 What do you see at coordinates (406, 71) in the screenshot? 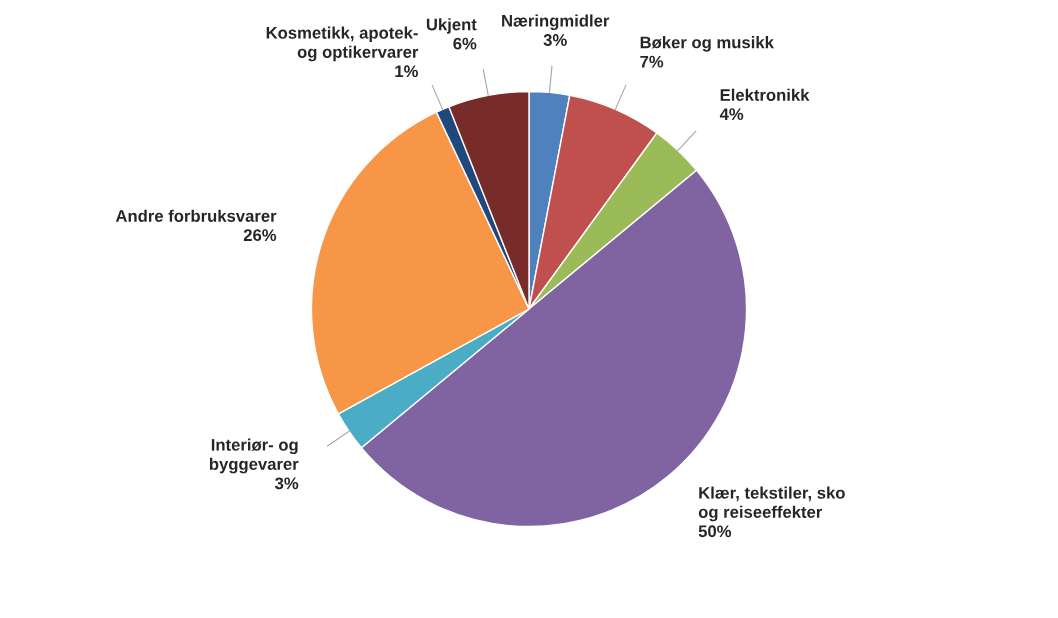
I see `data-label: 1%` at bounding box center [406, 71].